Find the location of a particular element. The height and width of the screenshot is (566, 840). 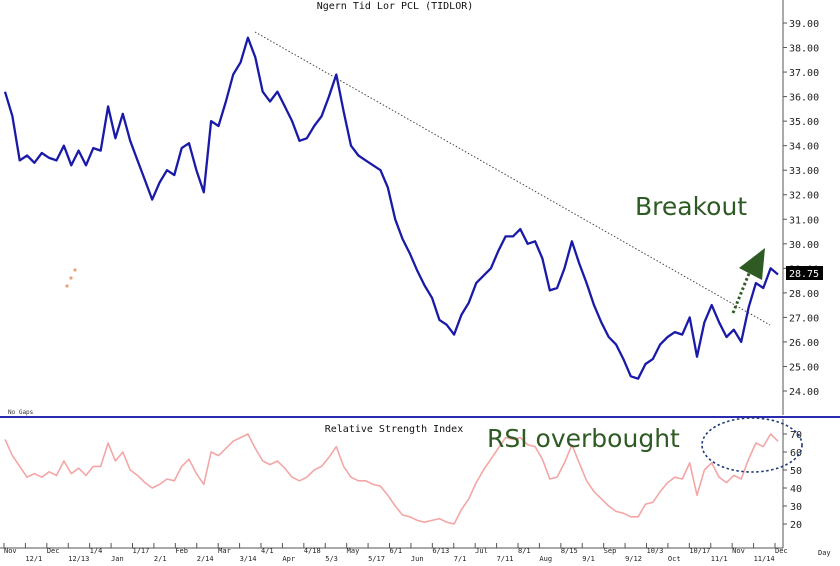

price-tick-label: 32.00 is located at coordinates (804, 196).